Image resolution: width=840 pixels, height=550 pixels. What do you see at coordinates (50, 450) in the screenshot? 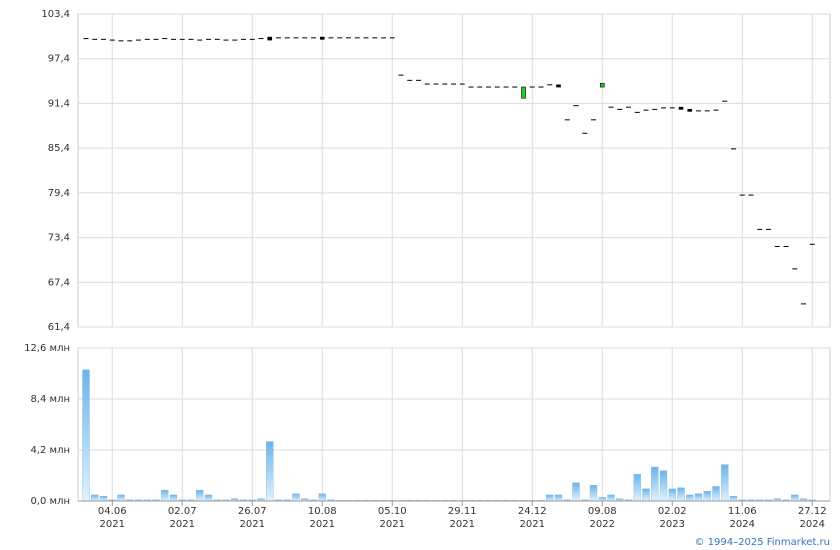
I see `y-tick-label: 4,2 млн` at bounding box center [50, 450].